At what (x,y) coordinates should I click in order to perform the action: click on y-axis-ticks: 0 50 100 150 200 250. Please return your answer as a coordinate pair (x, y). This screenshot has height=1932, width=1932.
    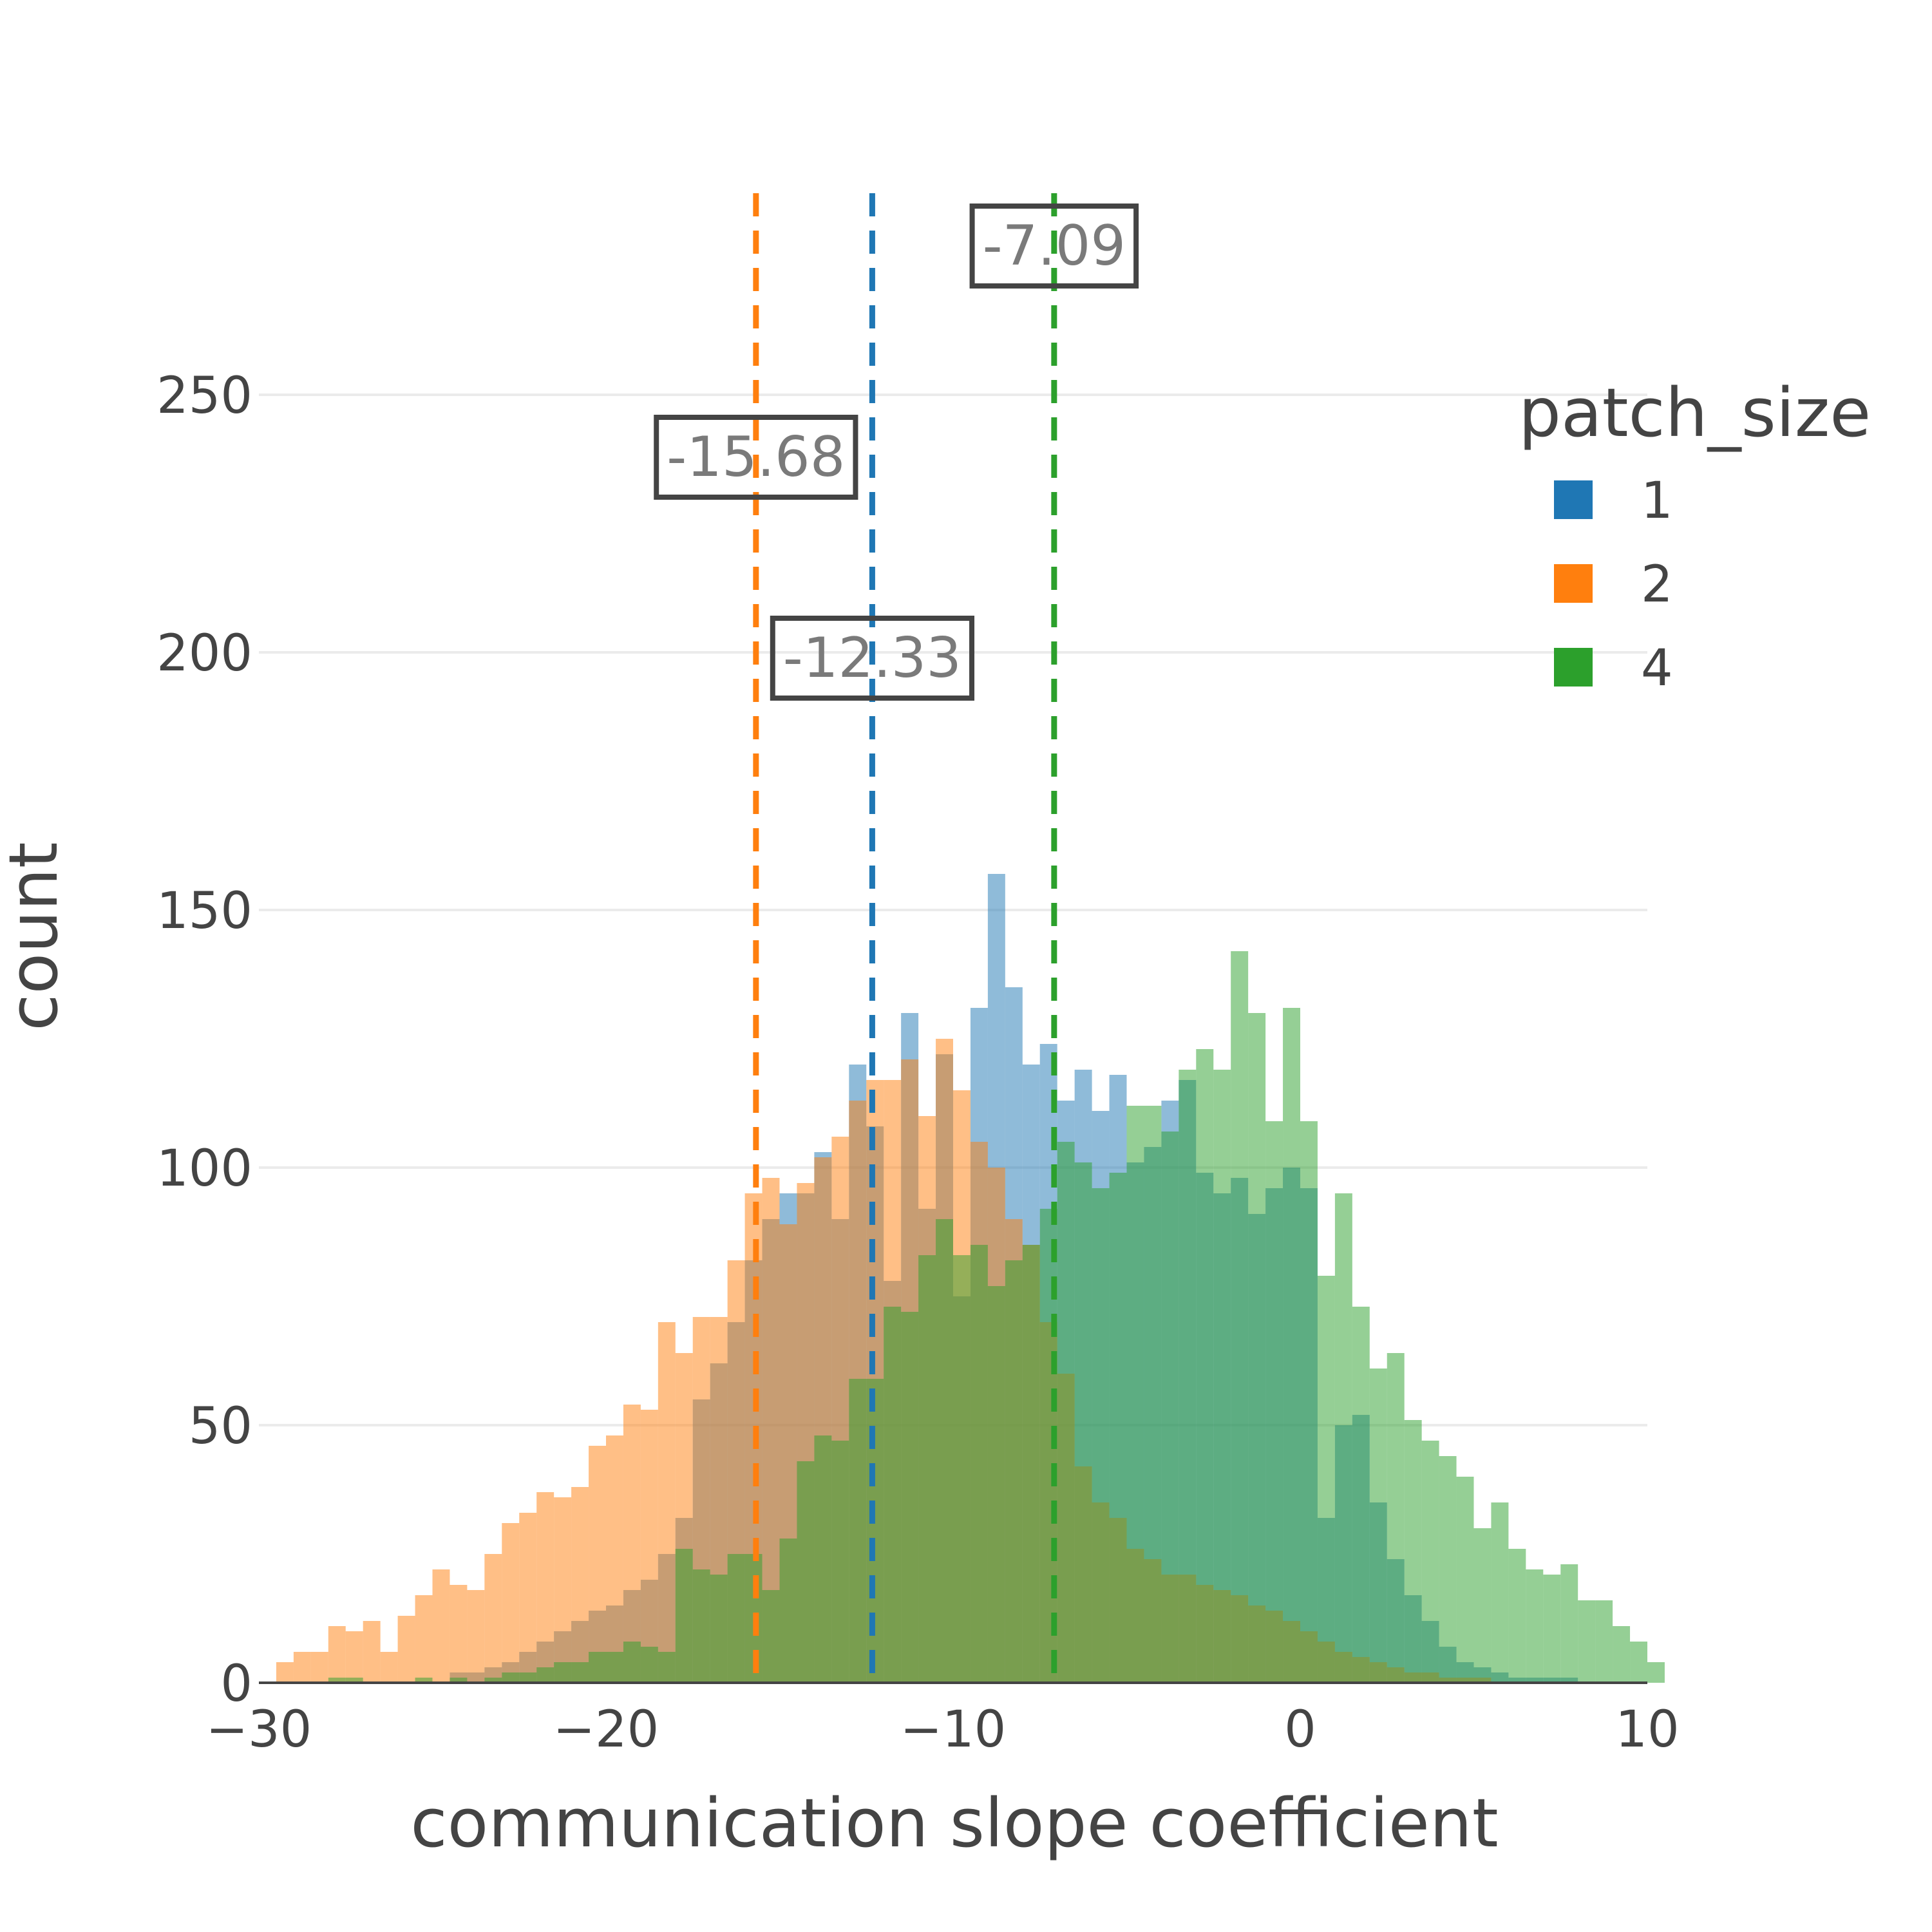
    Looking at the image, I should click on (204, 1040).